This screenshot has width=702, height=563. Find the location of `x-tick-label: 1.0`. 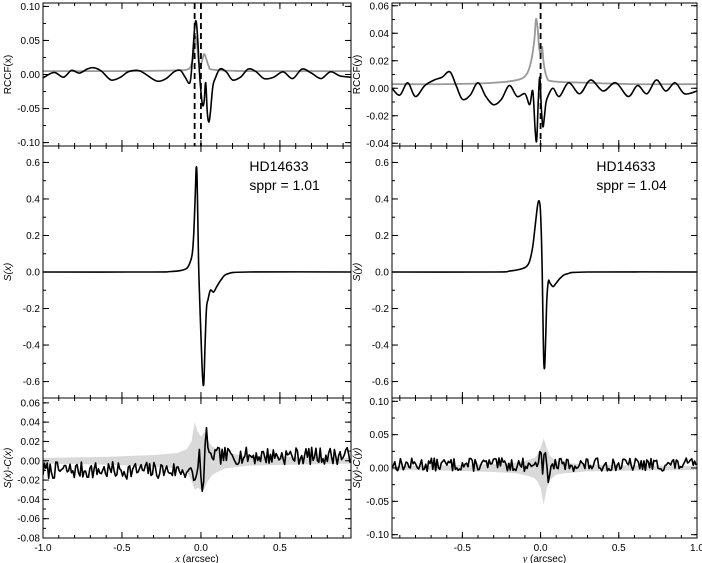

x-tick-label: 1.0 is located at coordinates (696, 548).